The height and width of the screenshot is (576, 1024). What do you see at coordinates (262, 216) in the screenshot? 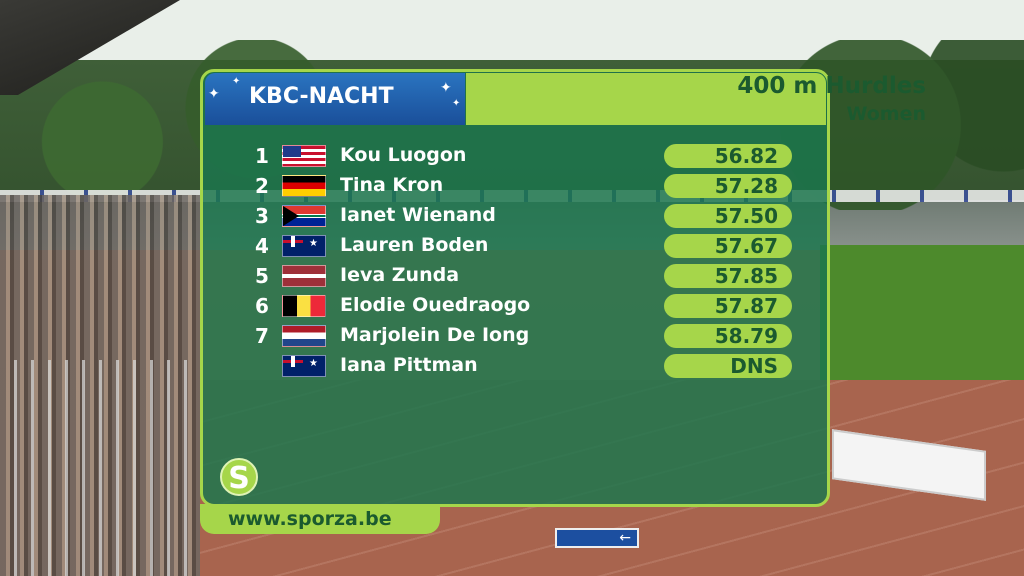
I see `rank: 3` at bounding box center [262, 216].